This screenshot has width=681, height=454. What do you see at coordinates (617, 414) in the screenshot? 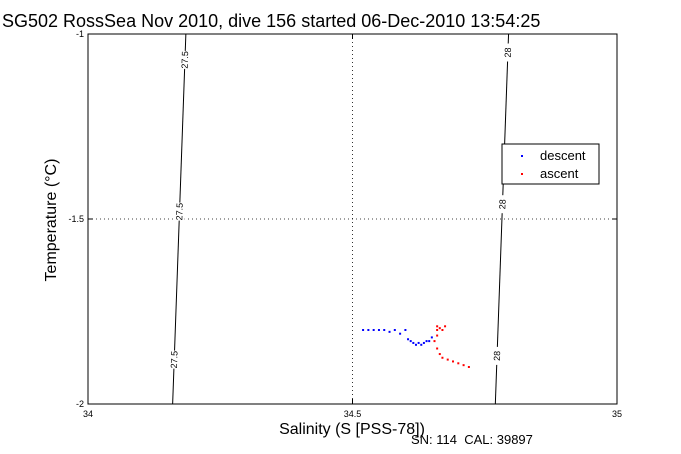
I see `x-tick-label: 35` at bounding box center [617, 414].